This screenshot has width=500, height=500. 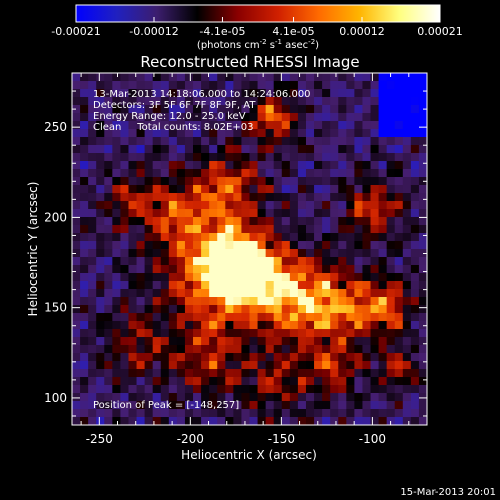 I want to click on colorbar-tick-label: 4.1e-05, so click(x=293, y=31).